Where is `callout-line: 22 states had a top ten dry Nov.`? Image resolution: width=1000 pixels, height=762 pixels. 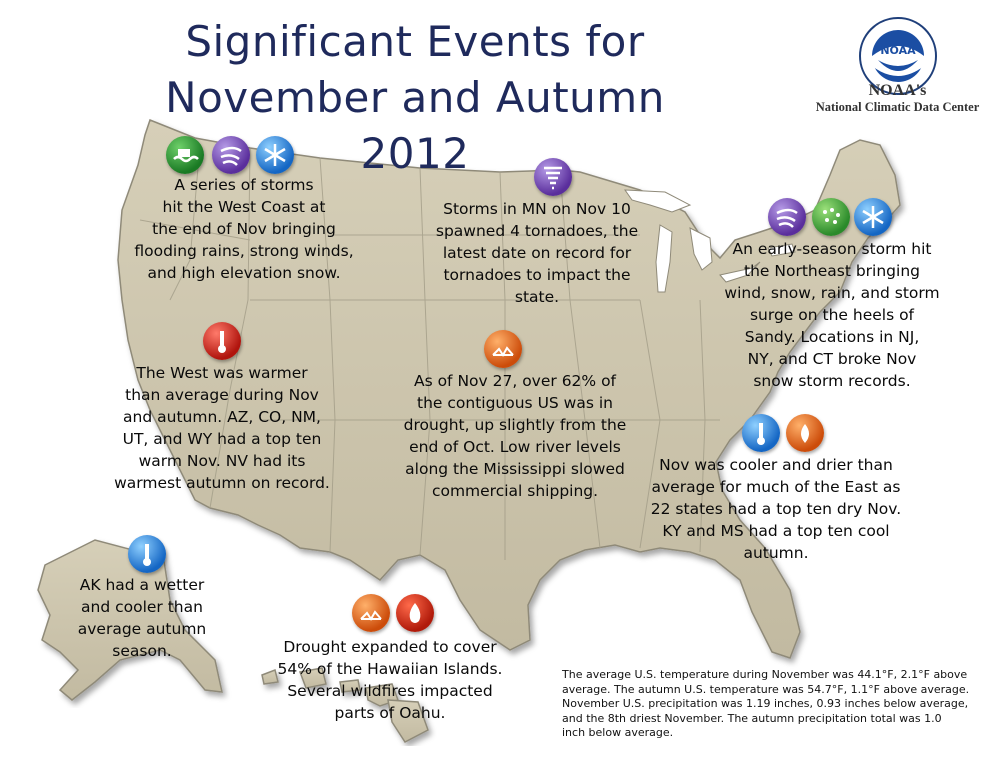 callout-line: 22 states had a top ten dry Nov. is located at coordinates (776, 509).